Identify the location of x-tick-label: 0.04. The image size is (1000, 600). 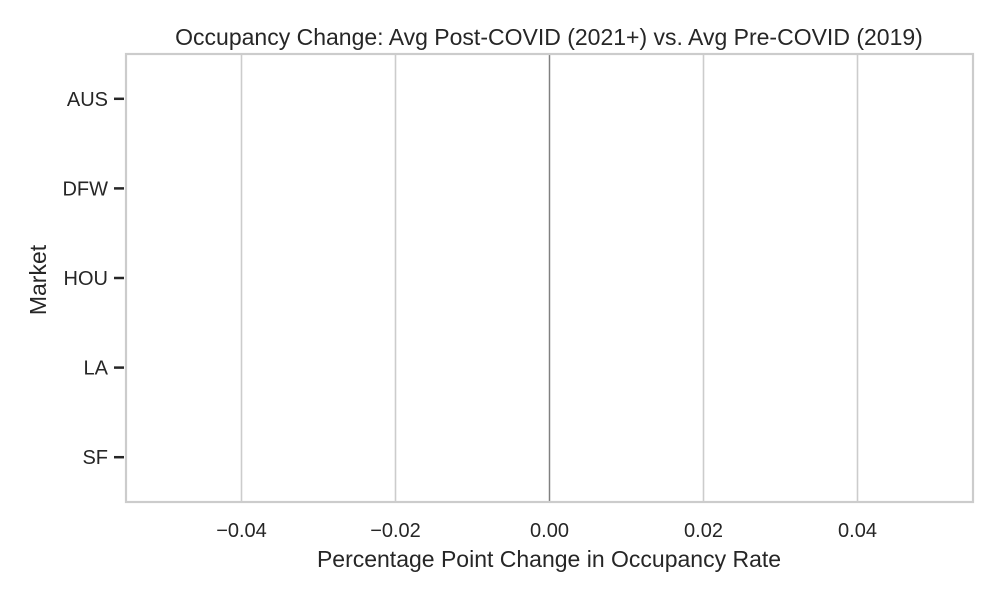
(857, 531).